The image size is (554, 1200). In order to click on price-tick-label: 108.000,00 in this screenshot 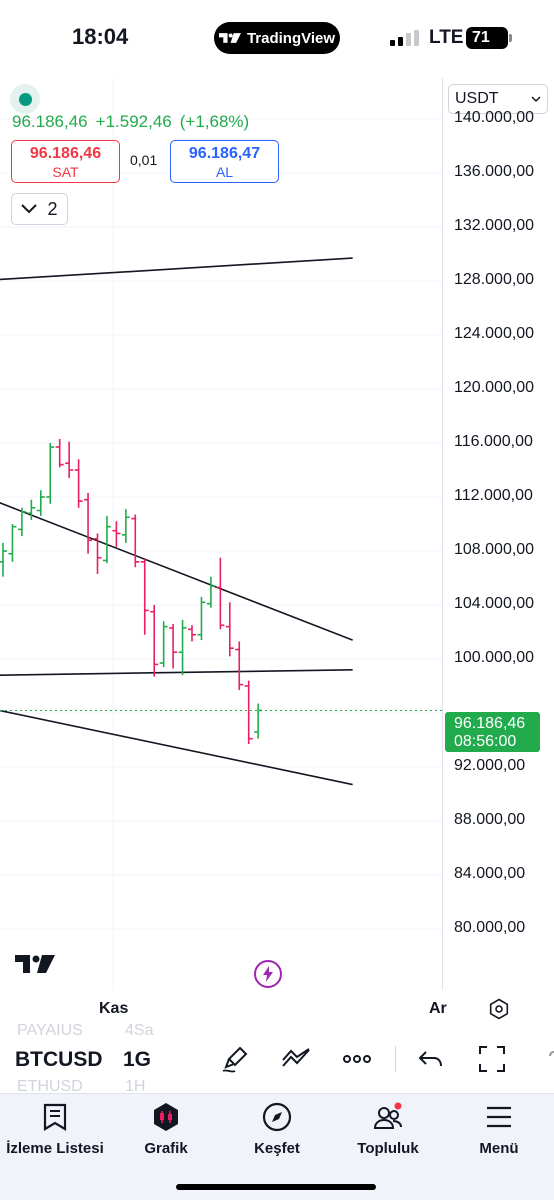, I will do `click(494, 549)`.